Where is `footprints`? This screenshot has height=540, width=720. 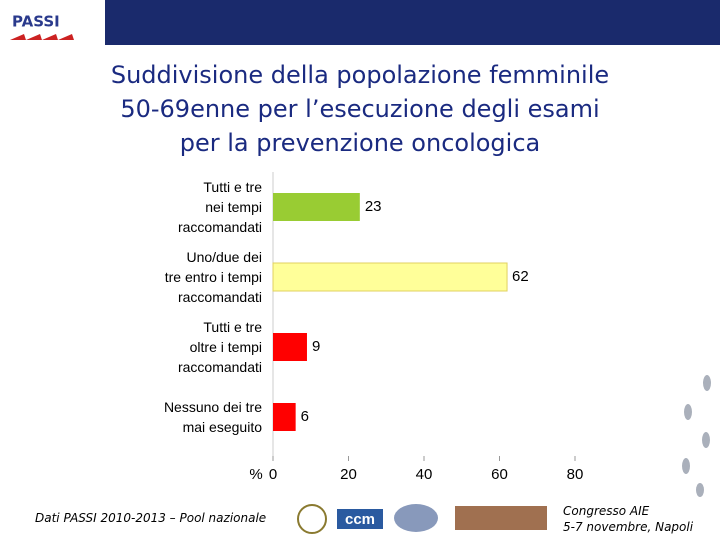
footprints is located at coordinates (696, 436).